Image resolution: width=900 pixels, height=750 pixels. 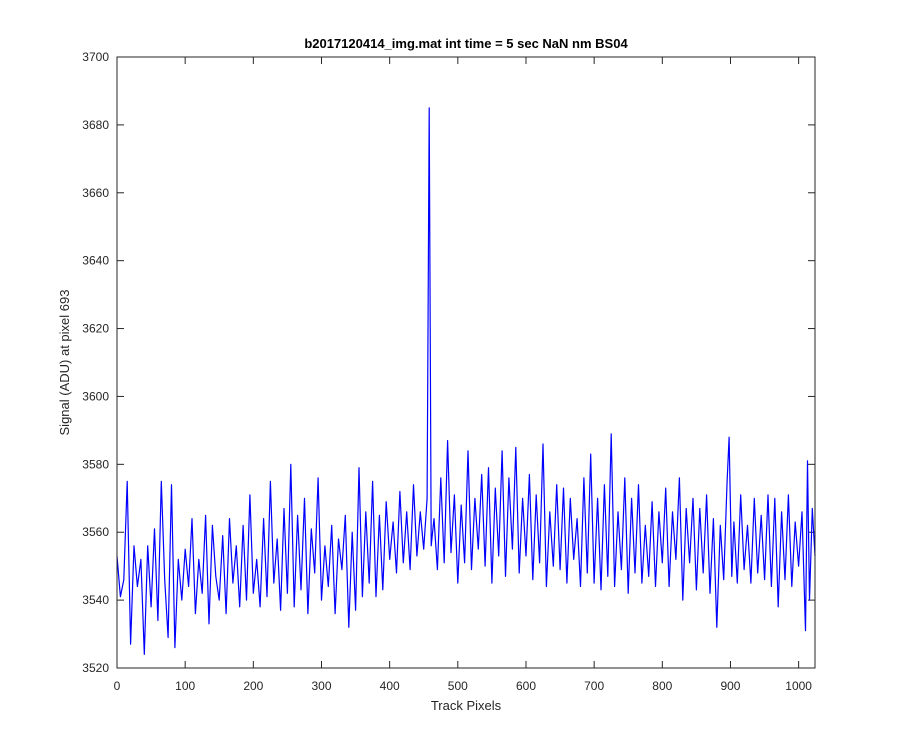 I want to click on x-tick-label: 500, so click(x=458, y=686).